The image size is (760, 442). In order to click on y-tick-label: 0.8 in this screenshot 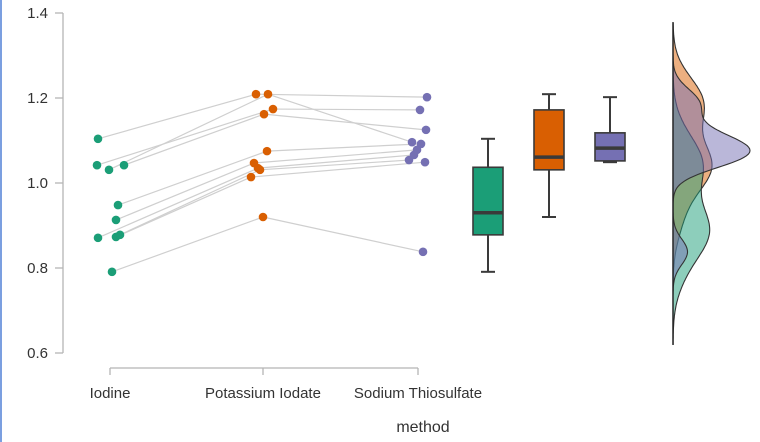, I will do `click(37, 268)`.